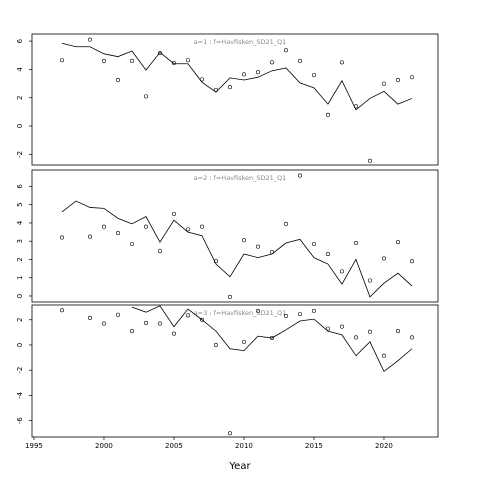  Describe the element at coordinates (240, 313) in the screenshot. I see `panel-title: a=3 : f=Havfisken_SD21_Q1` at that location.